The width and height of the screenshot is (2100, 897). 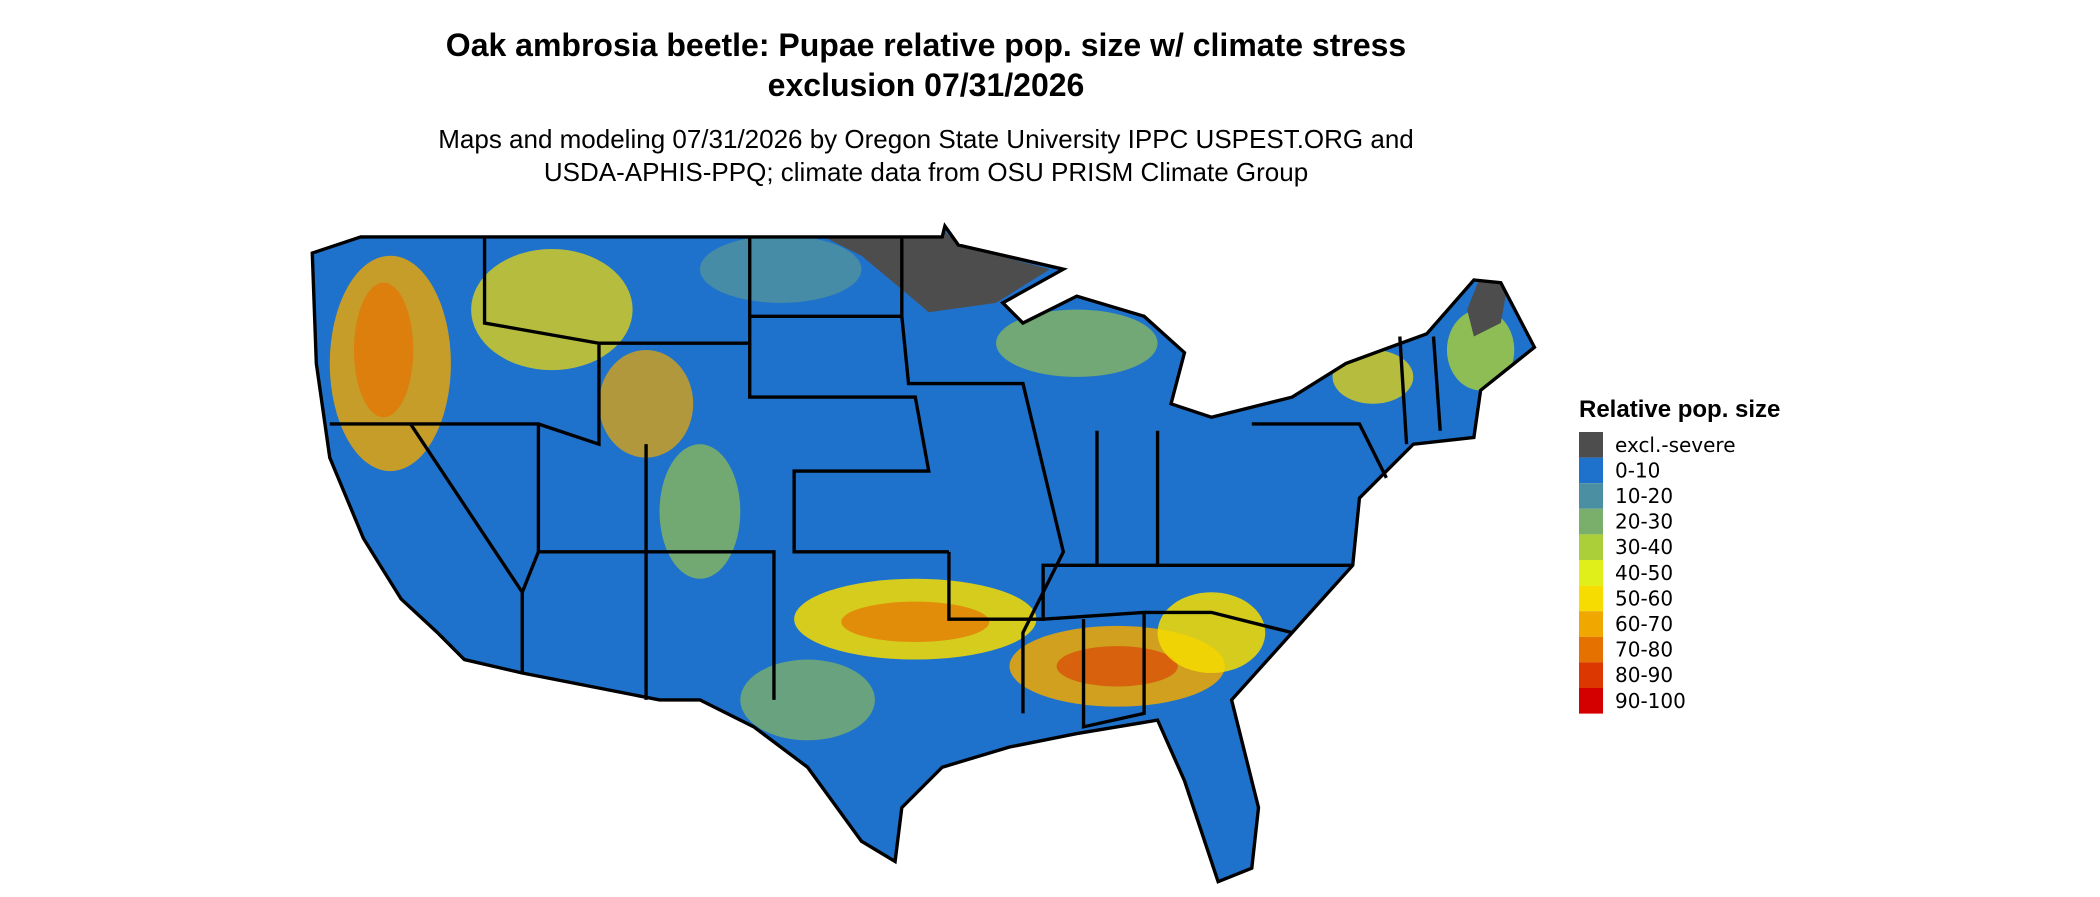 I want to click on legend-label: excl.-severe, so click(x=1675, y=445).